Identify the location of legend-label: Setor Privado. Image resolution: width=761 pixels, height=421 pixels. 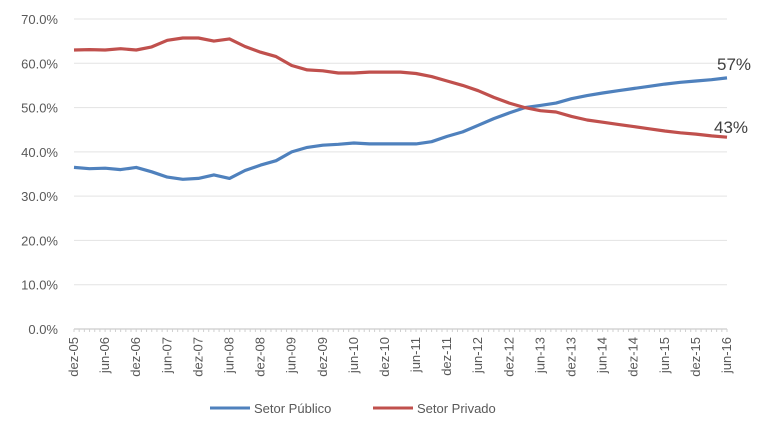
(456, 408).